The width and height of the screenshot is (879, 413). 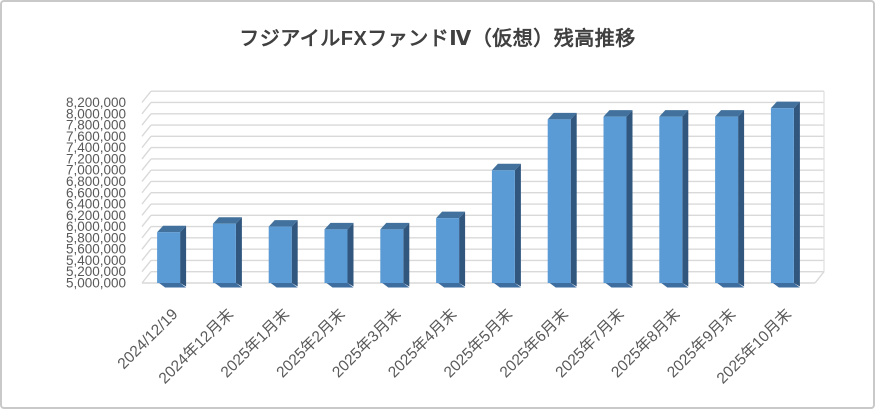 I want to click on y-tick-label: 5,000,000, so click(x=96, y=283).